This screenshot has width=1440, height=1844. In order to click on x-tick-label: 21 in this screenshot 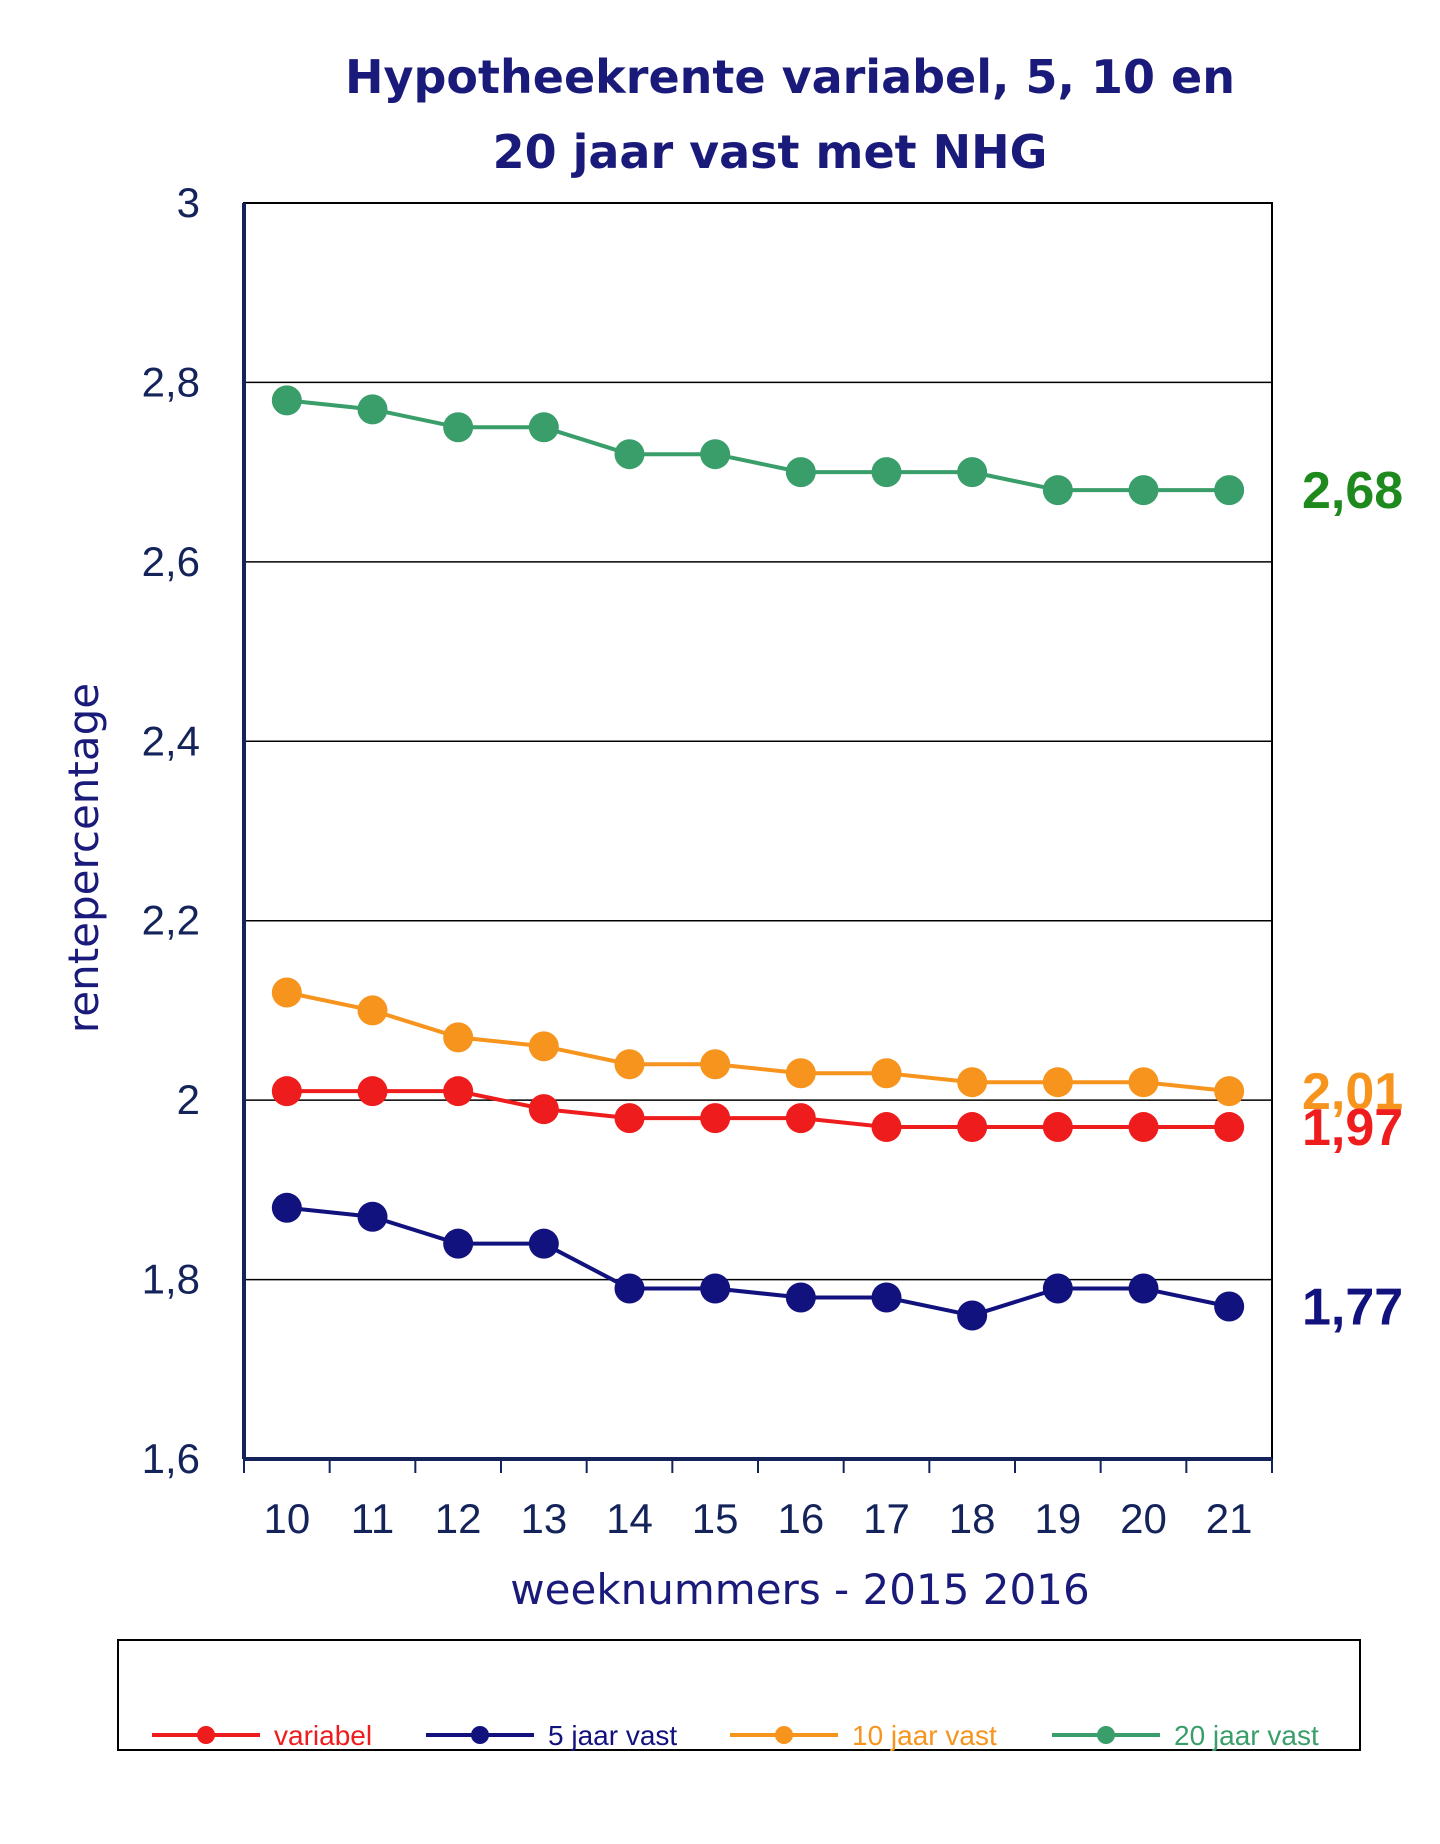, I will do `click(1229, 1518)`.